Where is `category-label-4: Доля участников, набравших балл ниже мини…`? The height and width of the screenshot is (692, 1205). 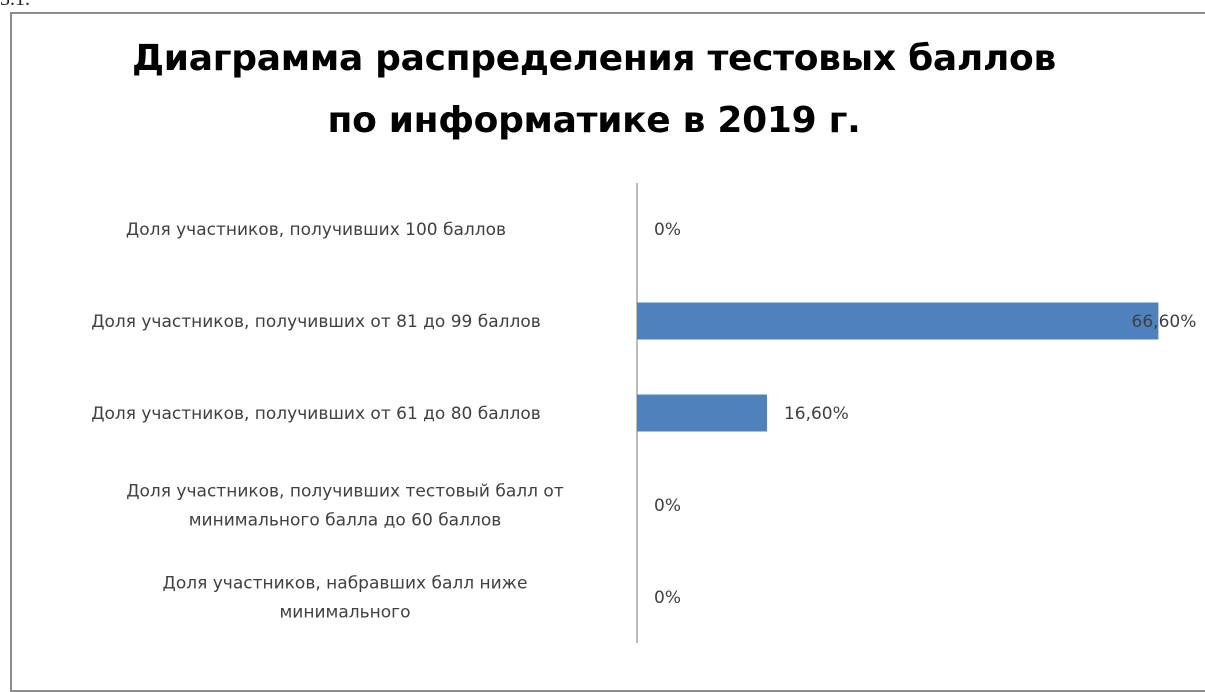
category-label-4: Доля участников, набравших балл ниже мини… is located at coordinates (345, 598).